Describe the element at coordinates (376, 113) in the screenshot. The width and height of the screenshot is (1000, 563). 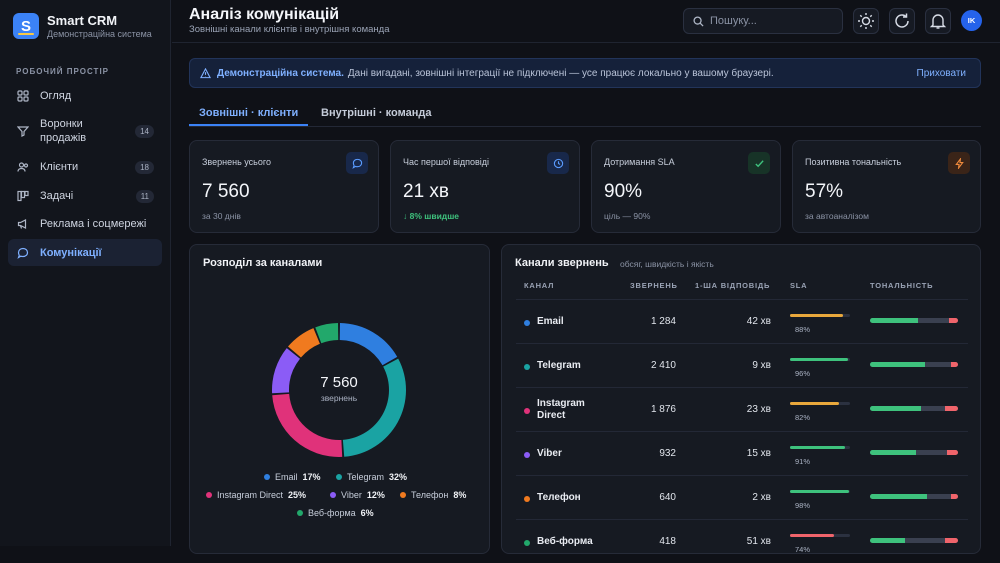
I see `tab-internal: Внутрішні · команда` at that location.